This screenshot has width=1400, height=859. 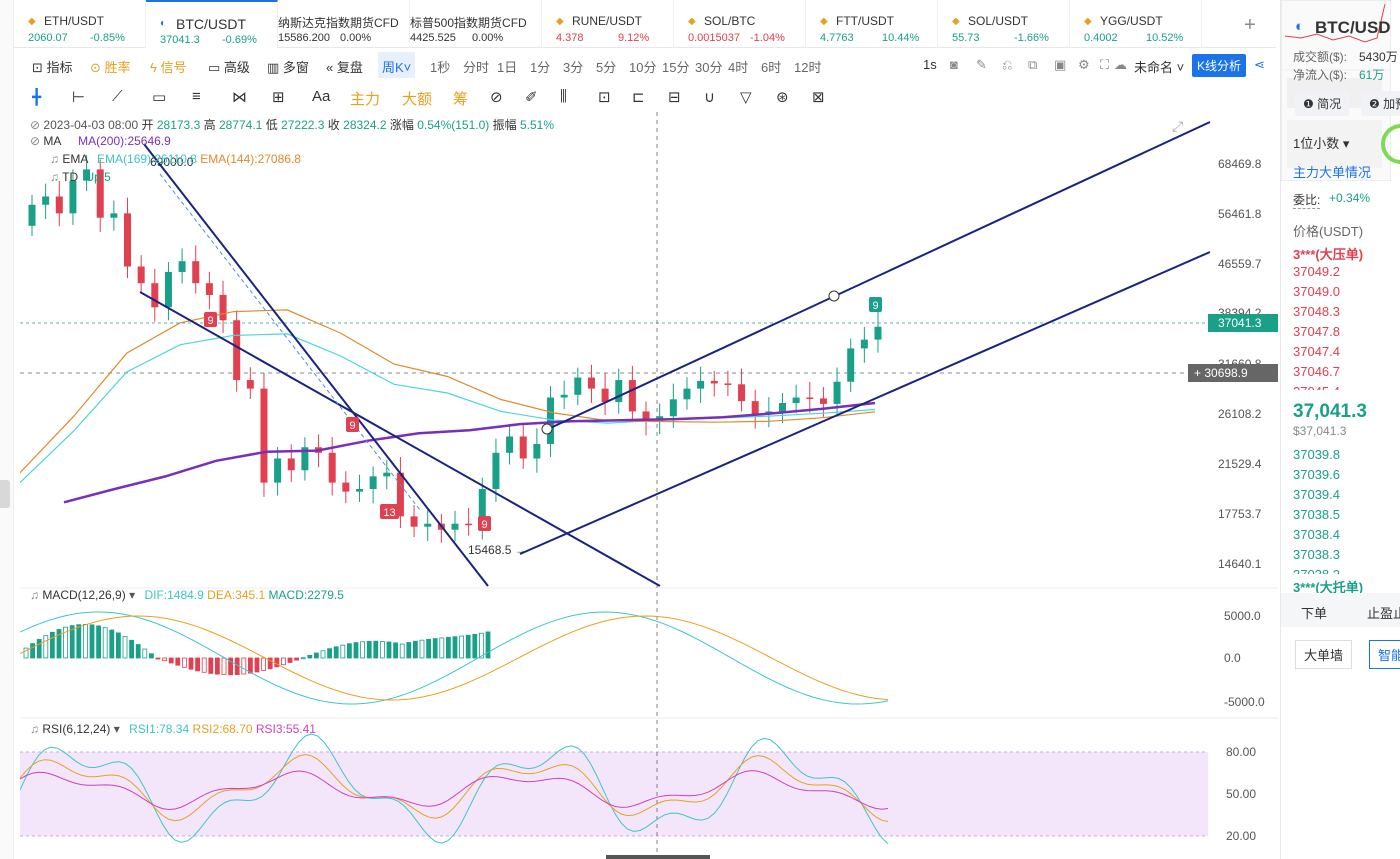 I want to click on refresh-rate: 1s, so click(x=930, y=64).